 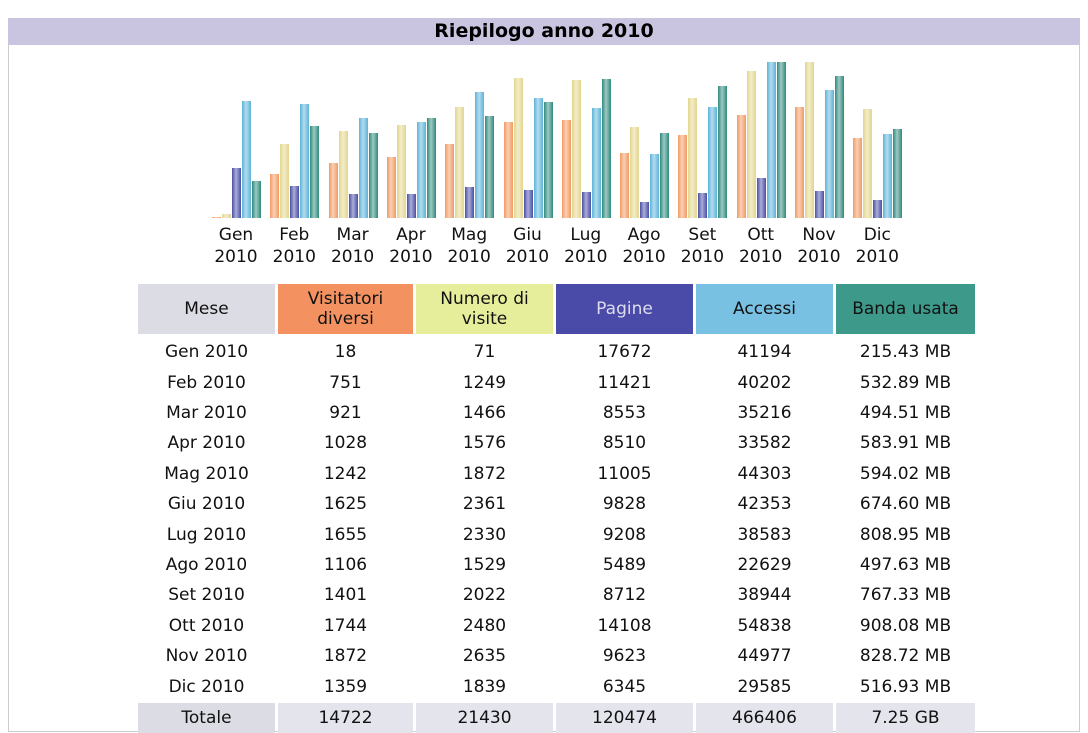 I want to click on value-cell: 516.93 MB, so click(x=905, y=686).